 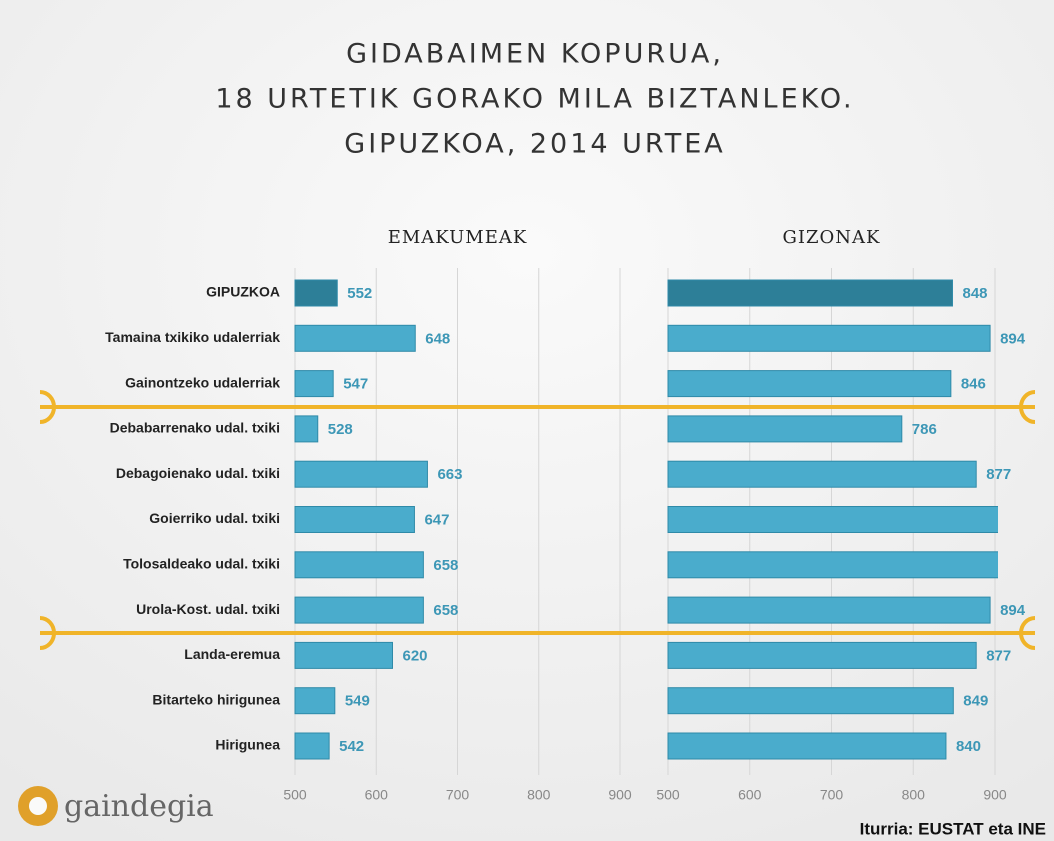 I want to click on category-label: Tamaina txikiko udalerriak, so click(x=192, y=337).